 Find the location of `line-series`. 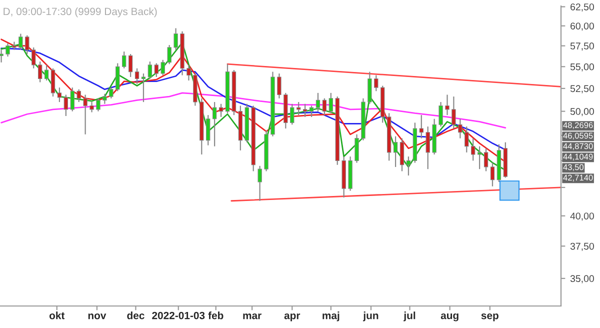

line-series is located at coordinates (253, 110).